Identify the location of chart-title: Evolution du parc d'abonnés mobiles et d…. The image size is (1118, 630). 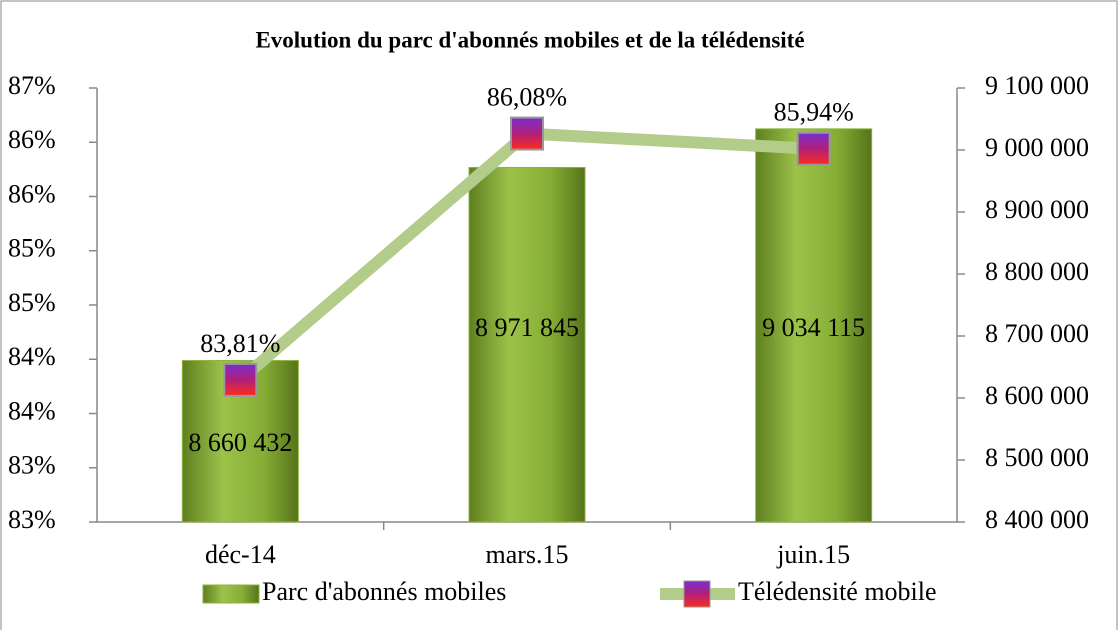
(529, 39).